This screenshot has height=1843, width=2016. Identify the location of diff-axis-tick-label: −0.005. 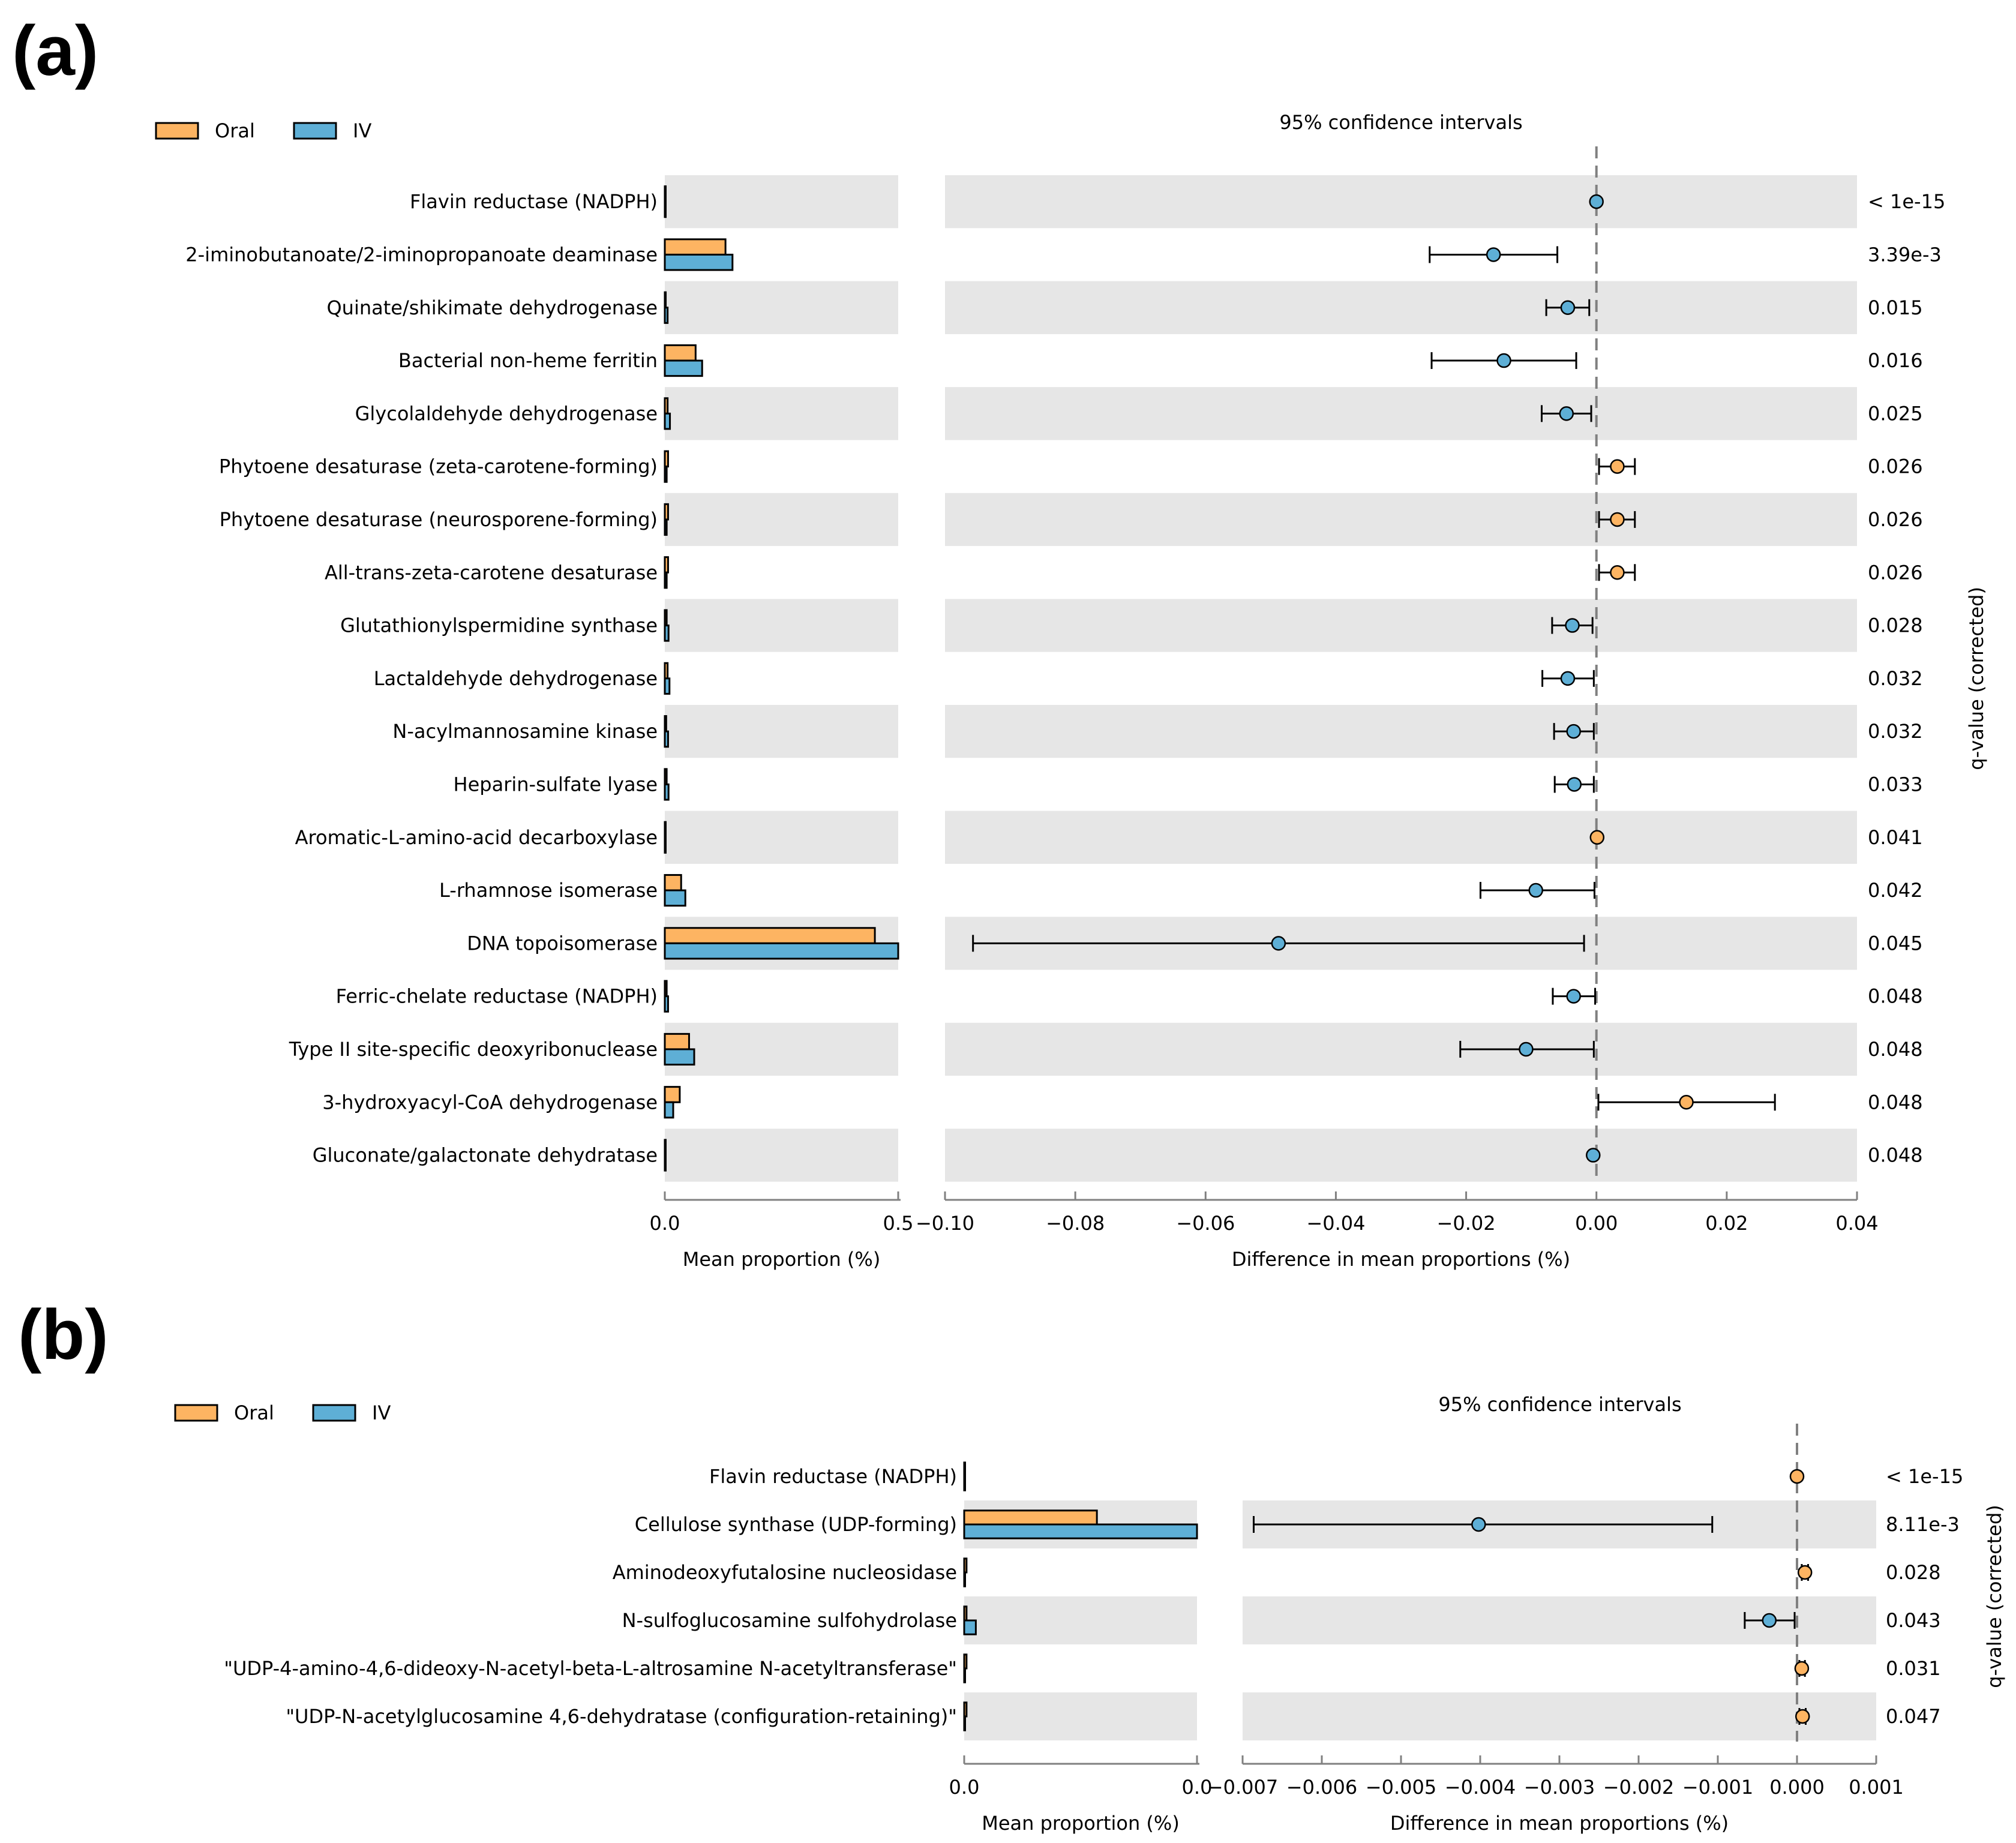
(1401, 1787).